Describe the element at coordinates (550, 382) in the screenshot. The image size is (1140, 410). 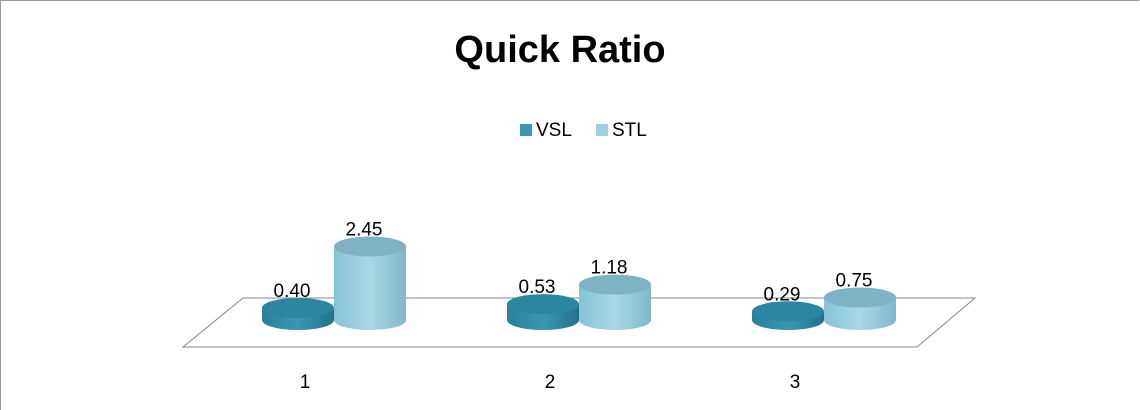
I see `x-tick-label: 2` at that location.